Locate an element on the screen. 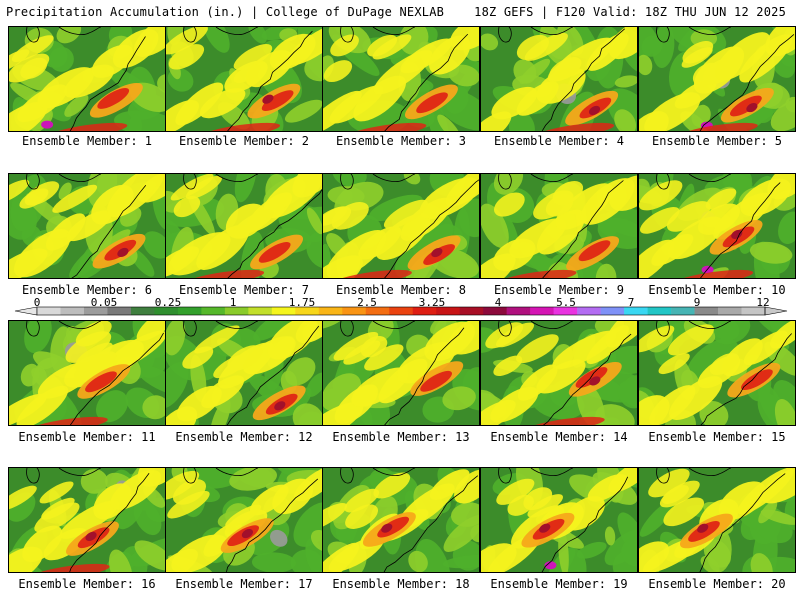  ensemble-member-label: Ensemble Member: 19 is located at coordinates (559, 584).